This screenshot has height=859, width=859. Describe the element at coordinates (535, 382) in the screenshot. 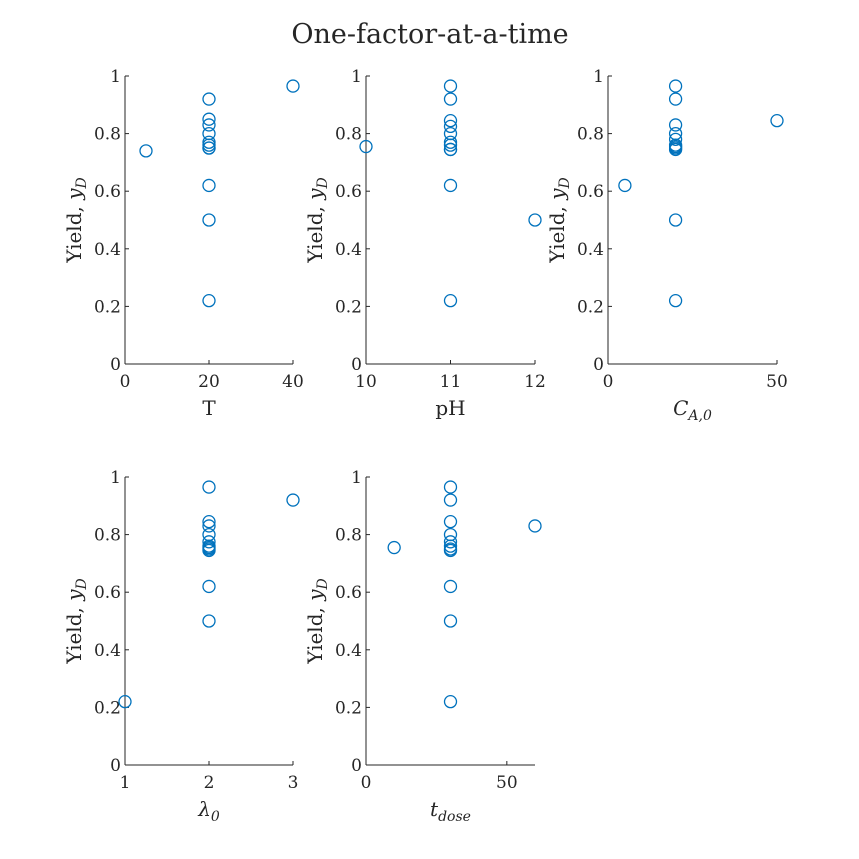

I see `x-tick-label: 12` at that location.